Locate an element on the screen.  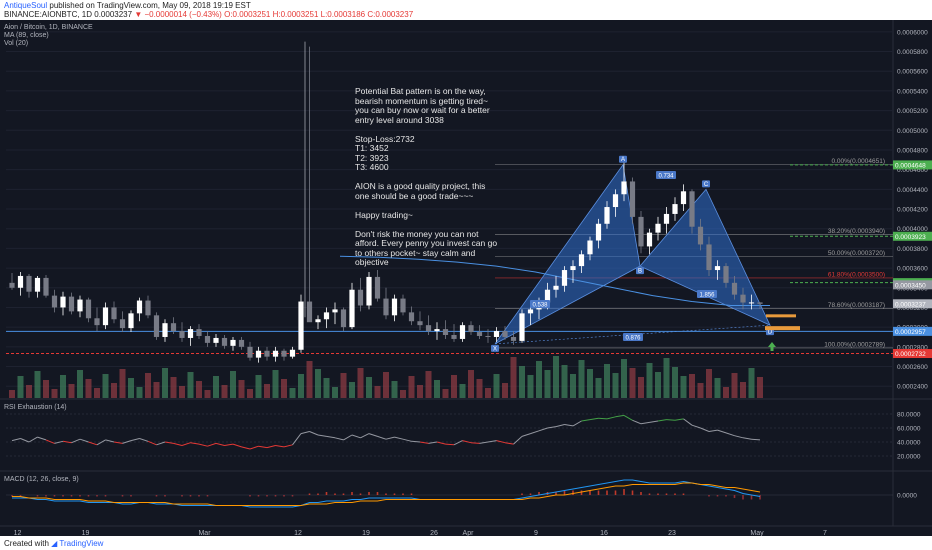
pattern-point-label: C is located at coordinates (706, 185).